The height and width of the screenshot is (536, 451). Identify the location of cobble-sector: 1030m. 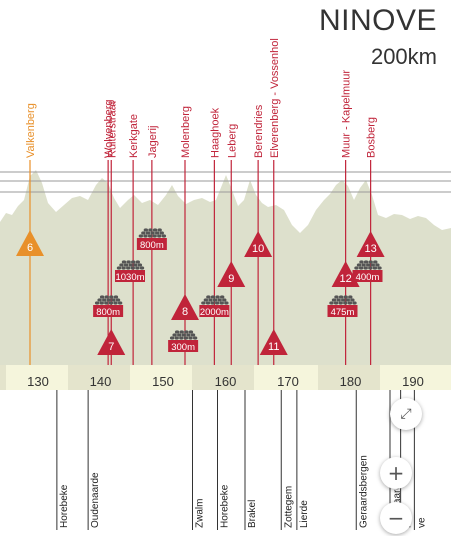
(130, 271).